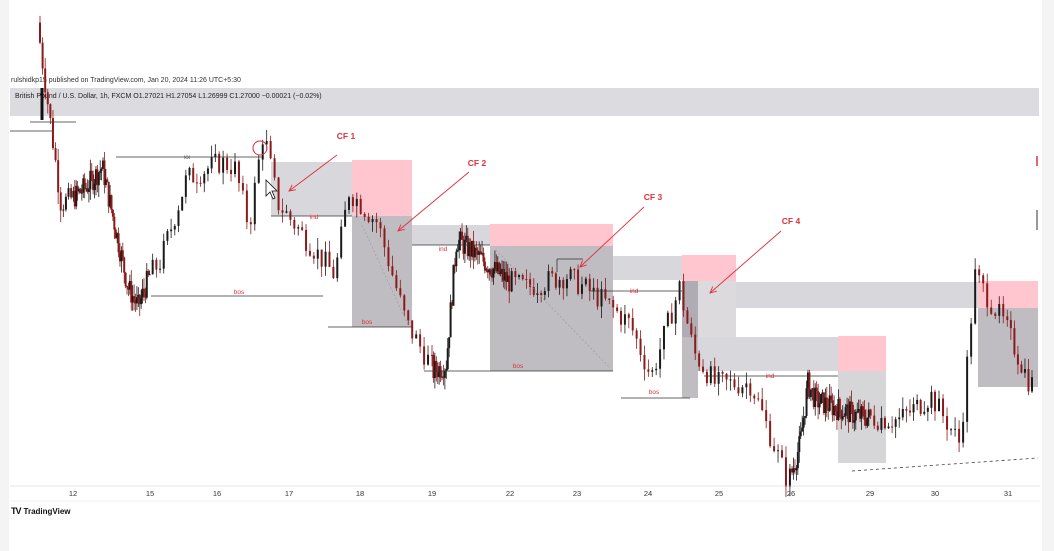  What do you see at coordinates (41, 511) in the screenshot?
I see `tradingview-logo: TV TradingView` at bounding box center [41, 511].